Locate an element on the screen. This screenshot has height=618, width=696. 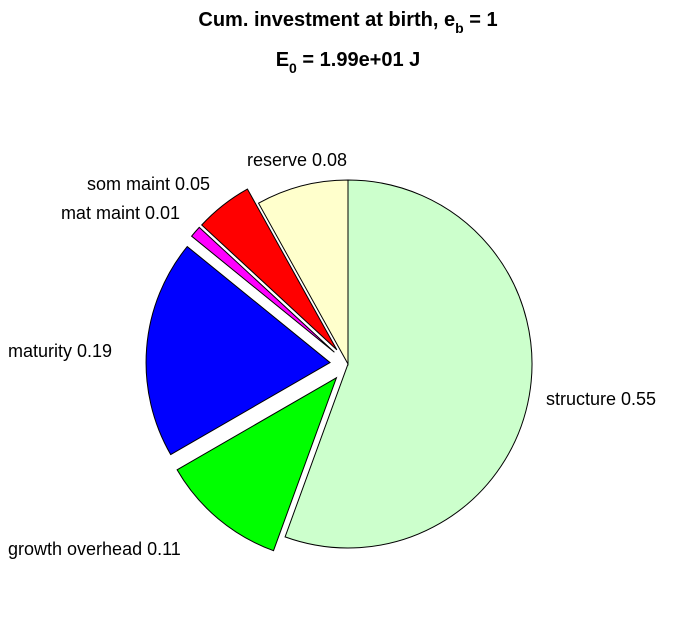
slice-label-reserve: reserve 0.08 is located at coordinates (297, 160).